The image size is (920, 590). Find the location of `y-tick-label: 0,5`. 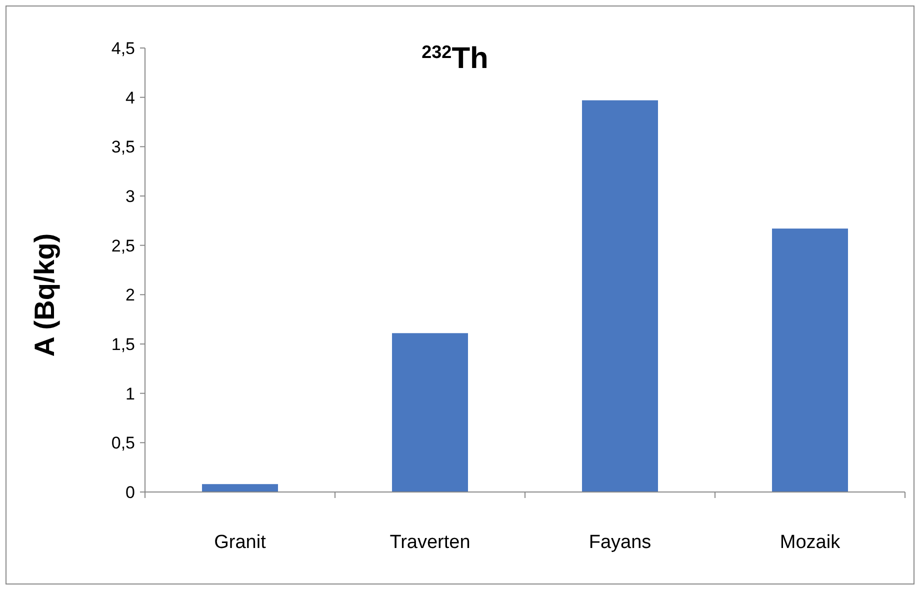

y-tick-label: 0,5 is located at coordinates (123, 443).